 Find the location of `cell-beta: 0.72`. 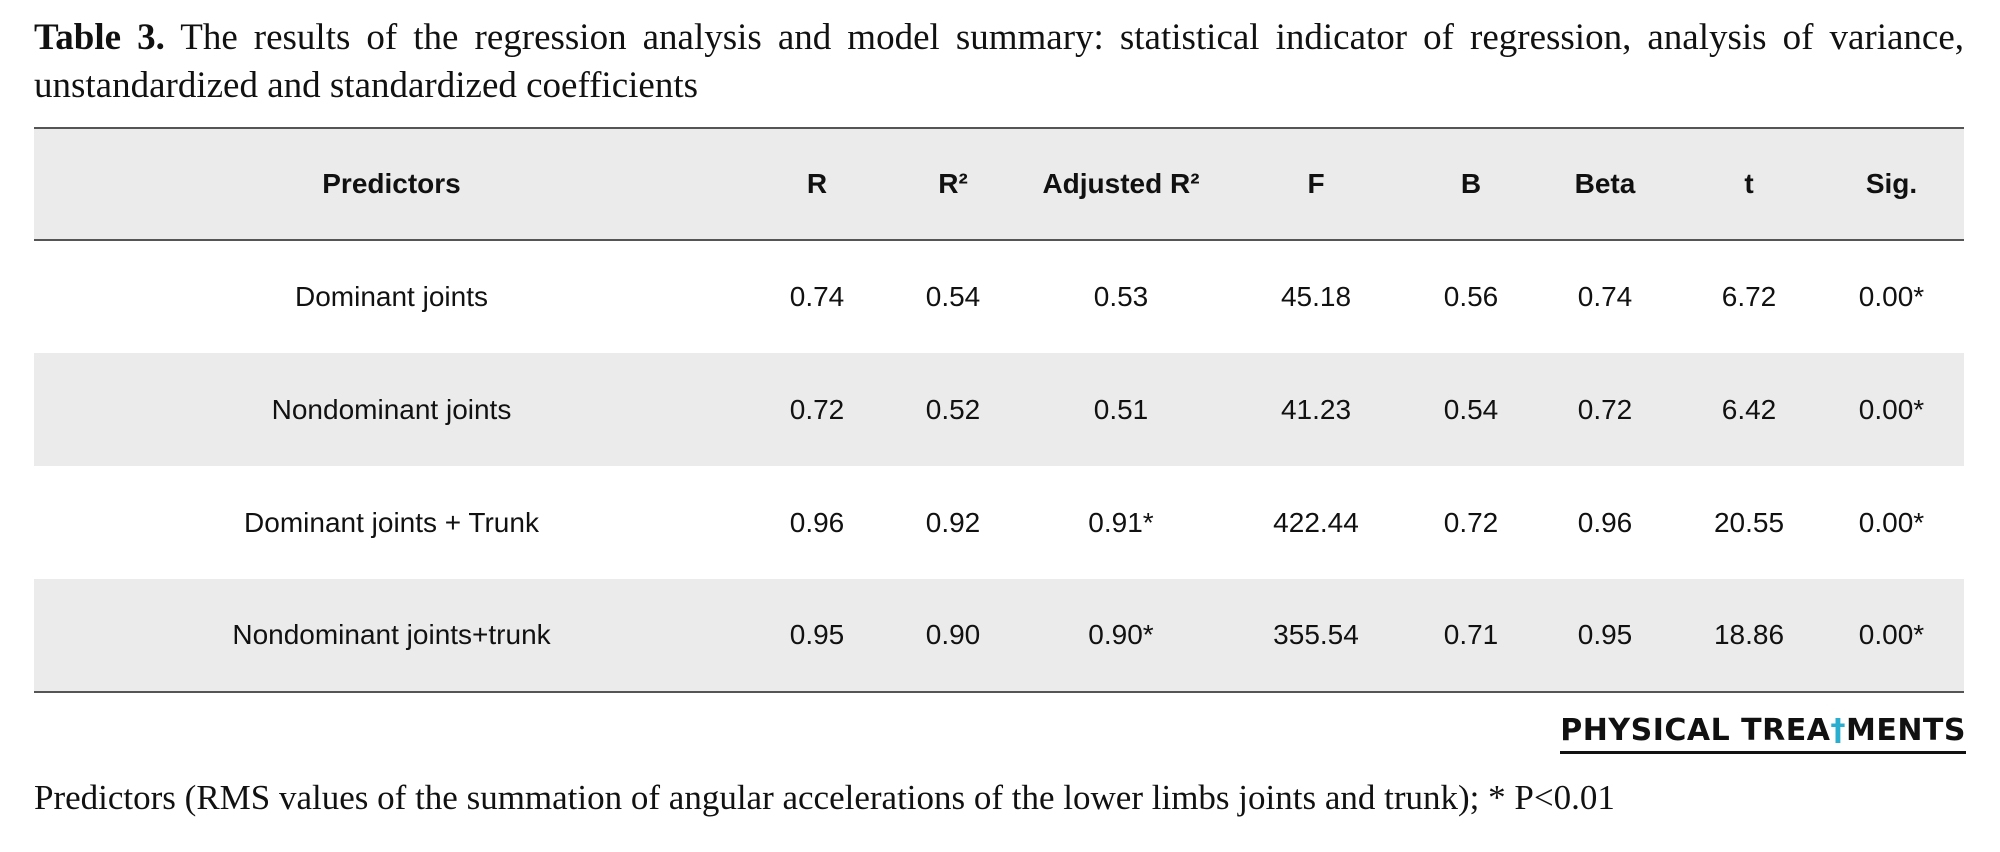

cell-beta: 0.72 is located at coordinates (1605, 409).